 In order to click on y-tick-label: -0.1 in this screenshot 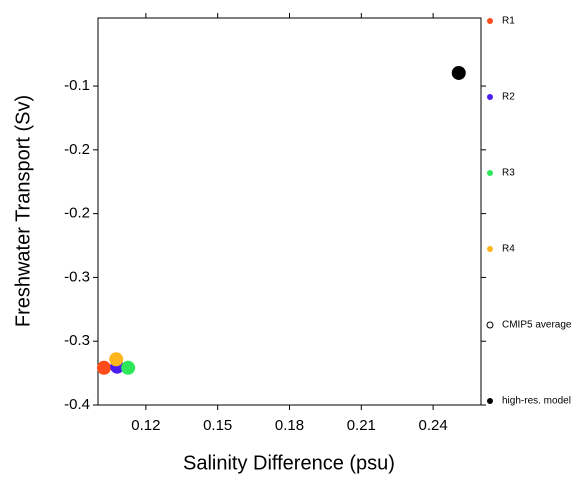, I will do `click(77, 85)`.